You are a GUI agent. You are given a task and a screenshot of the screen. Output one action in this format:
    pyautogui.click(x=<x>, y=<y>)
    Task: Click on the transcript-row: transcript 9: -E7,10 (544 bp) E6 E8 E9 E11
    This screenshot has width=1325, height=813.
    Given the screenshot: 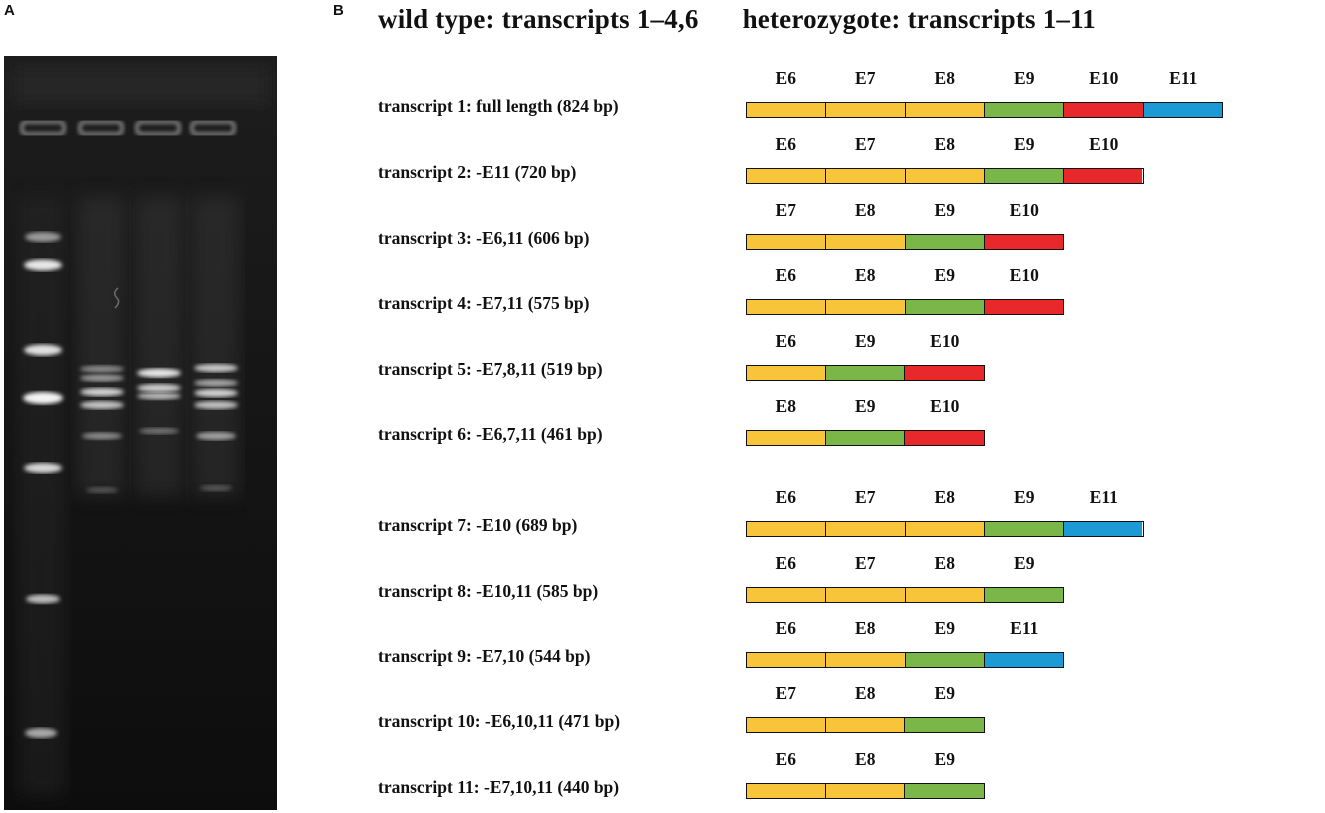 What is the action you would take?
    pyautogui.click(x=662, y=643)
    